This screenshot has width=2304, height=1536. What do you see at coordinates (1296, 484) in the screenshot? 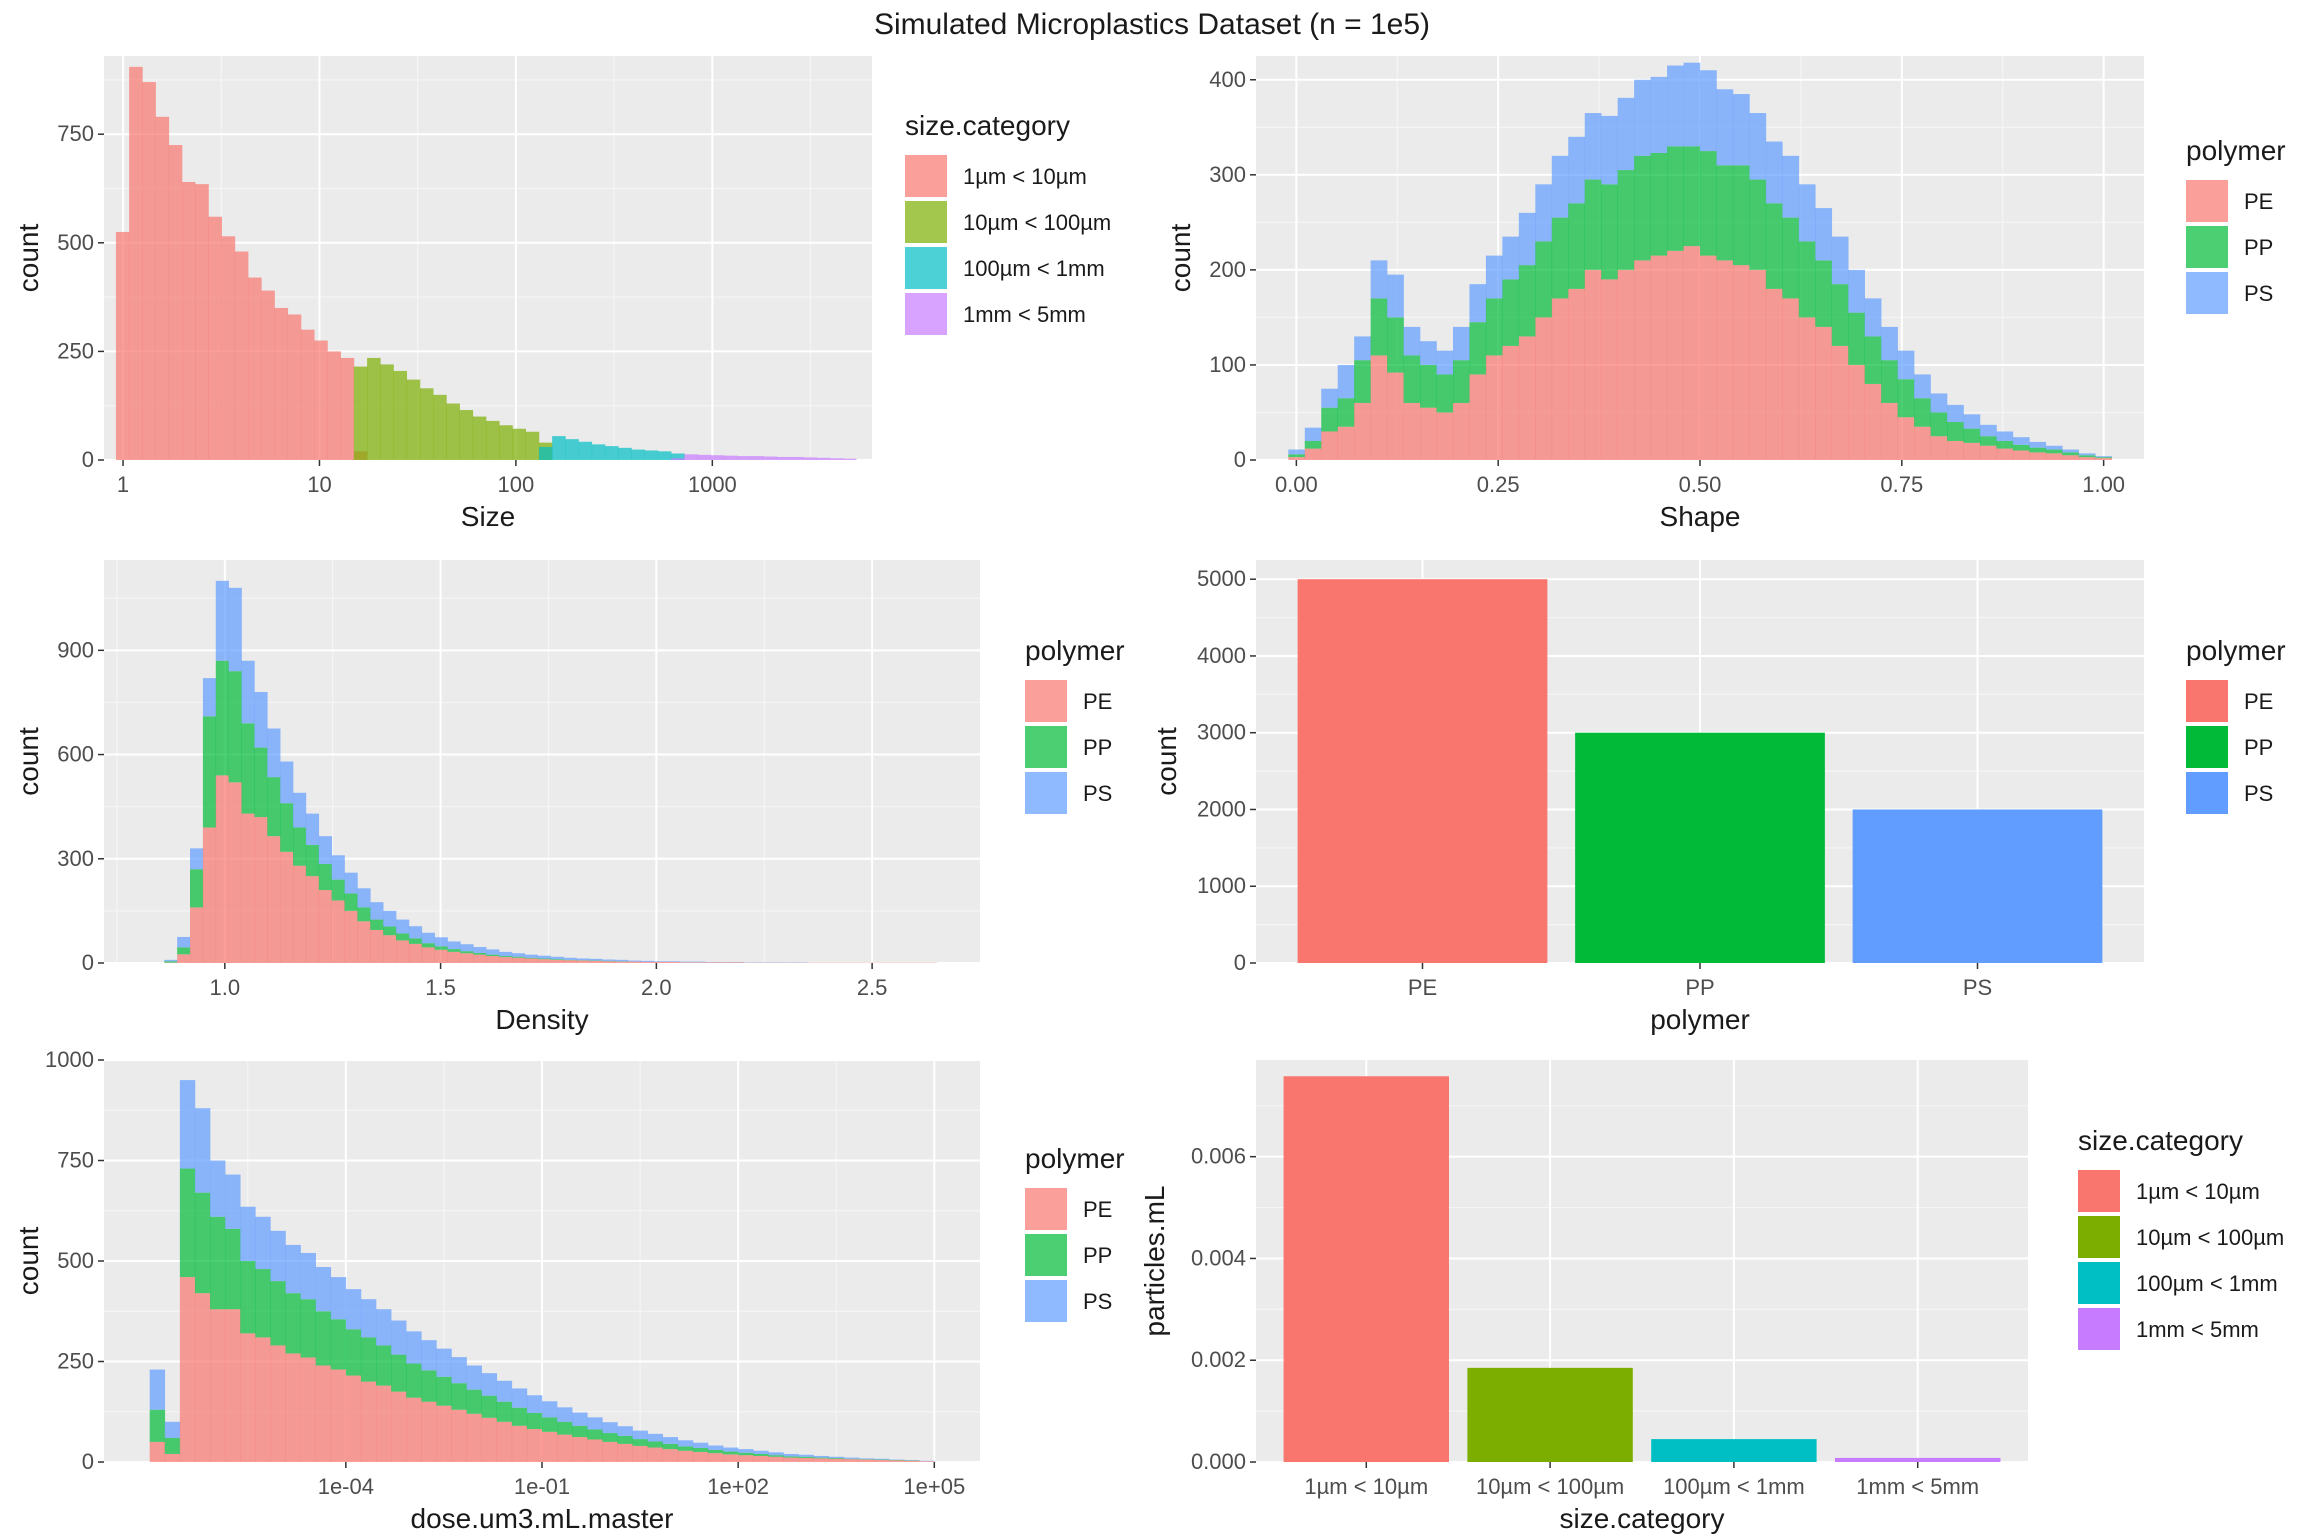
I see `x-tick-label: 0.00` at bounding box center [1296, 484].